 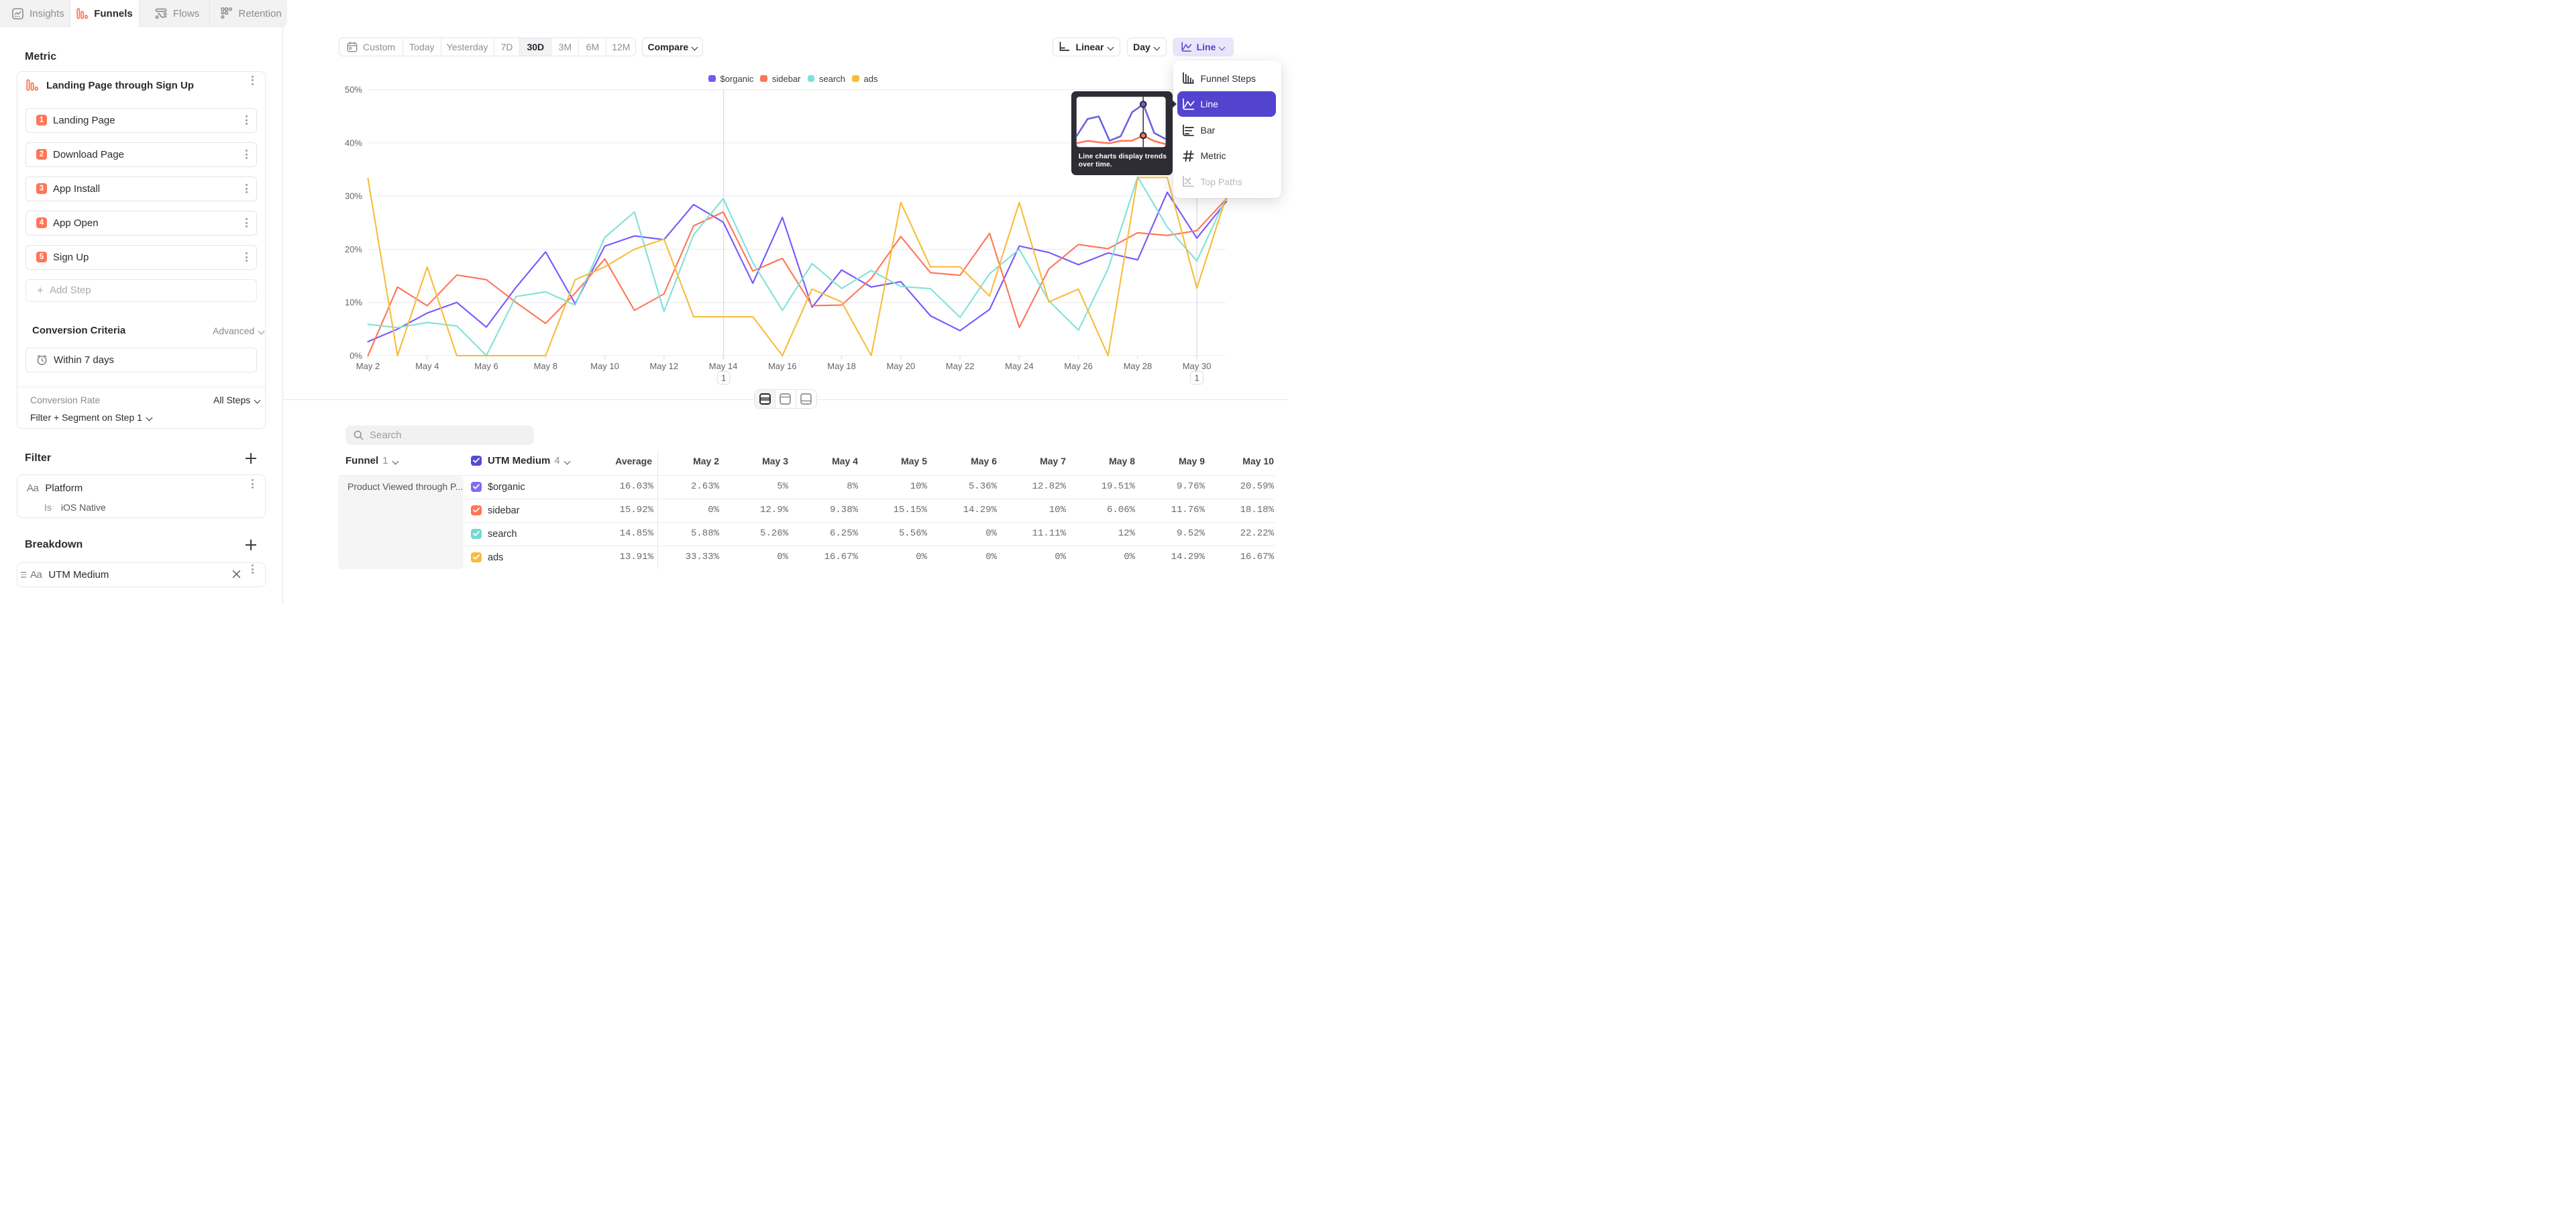 What do you see at coordinates (604, 366) in the screenshot?
I see `svg-text: May 10` at bounding box center [604, 366].